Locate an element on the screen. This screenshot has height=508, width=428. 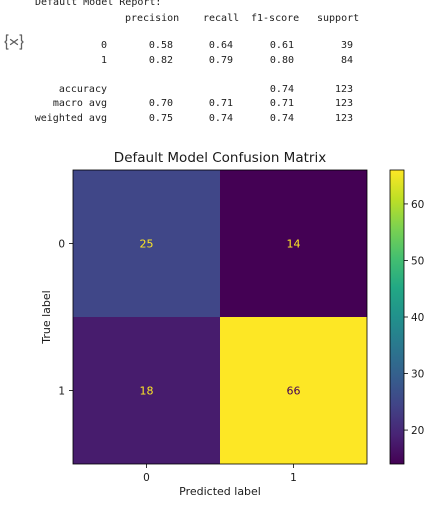
report-cell-support: 84 is located at coordinates (329, 61).